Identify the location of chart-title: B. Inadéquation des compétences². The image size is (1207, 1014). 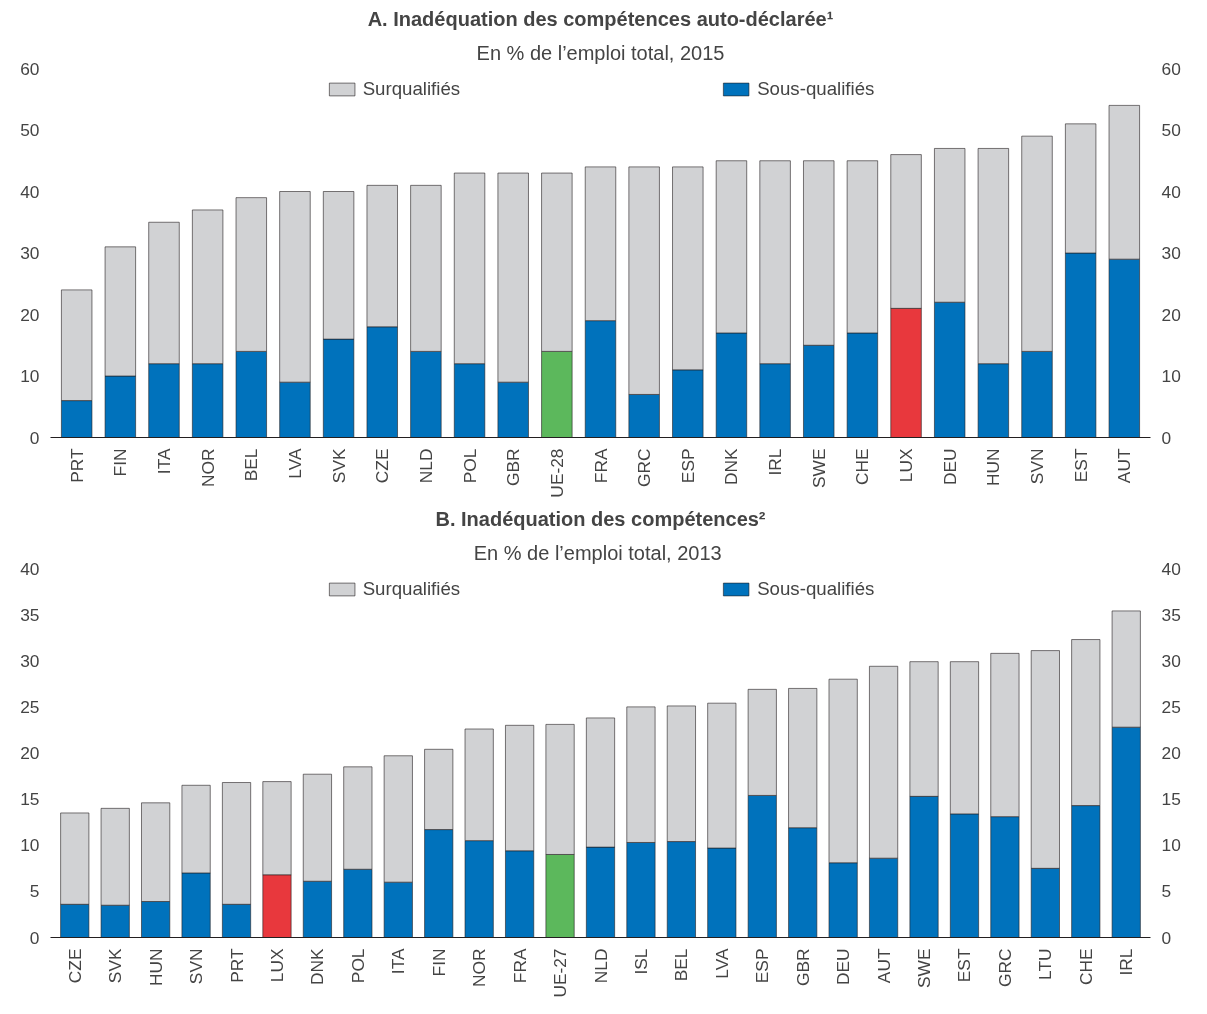
(600, 518).